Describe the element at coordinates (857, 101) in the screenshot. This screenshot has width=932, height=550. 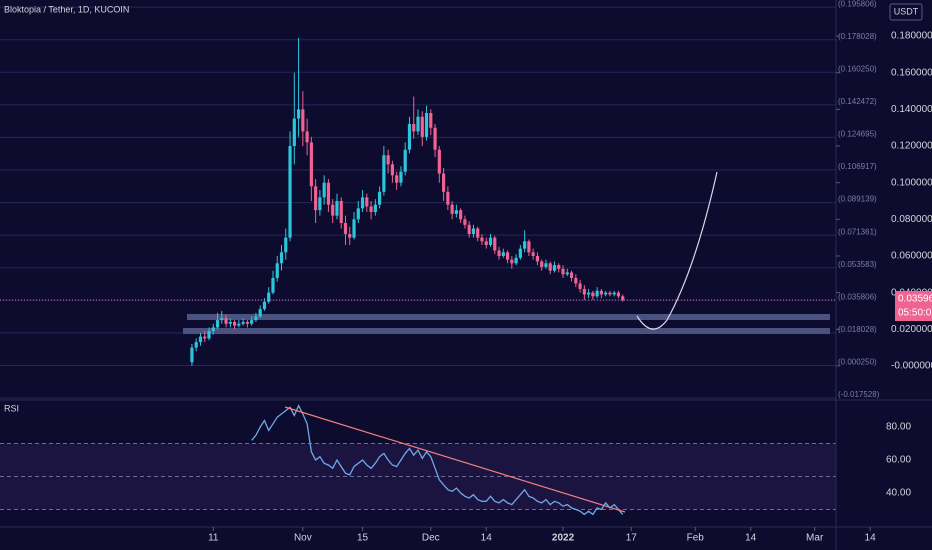
I see `grid-level-label: (0.142472)` at that location.